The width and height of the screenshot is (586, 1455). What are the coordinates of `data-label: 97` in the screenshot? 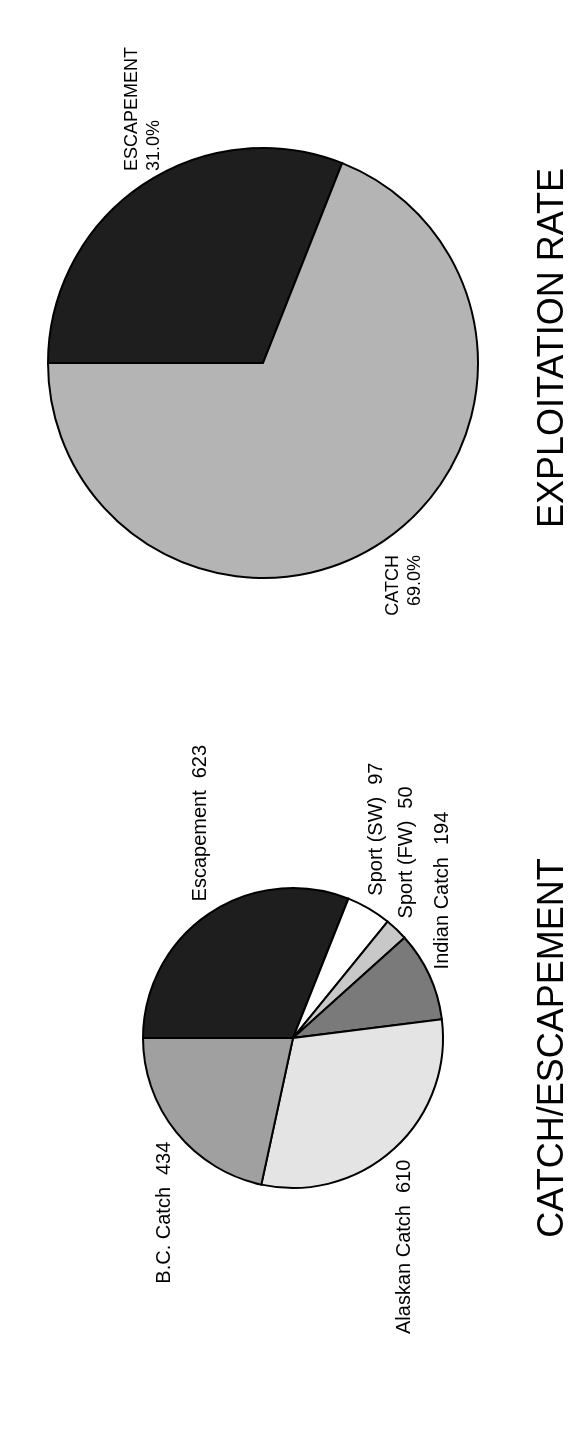 It's located at (374, 773).